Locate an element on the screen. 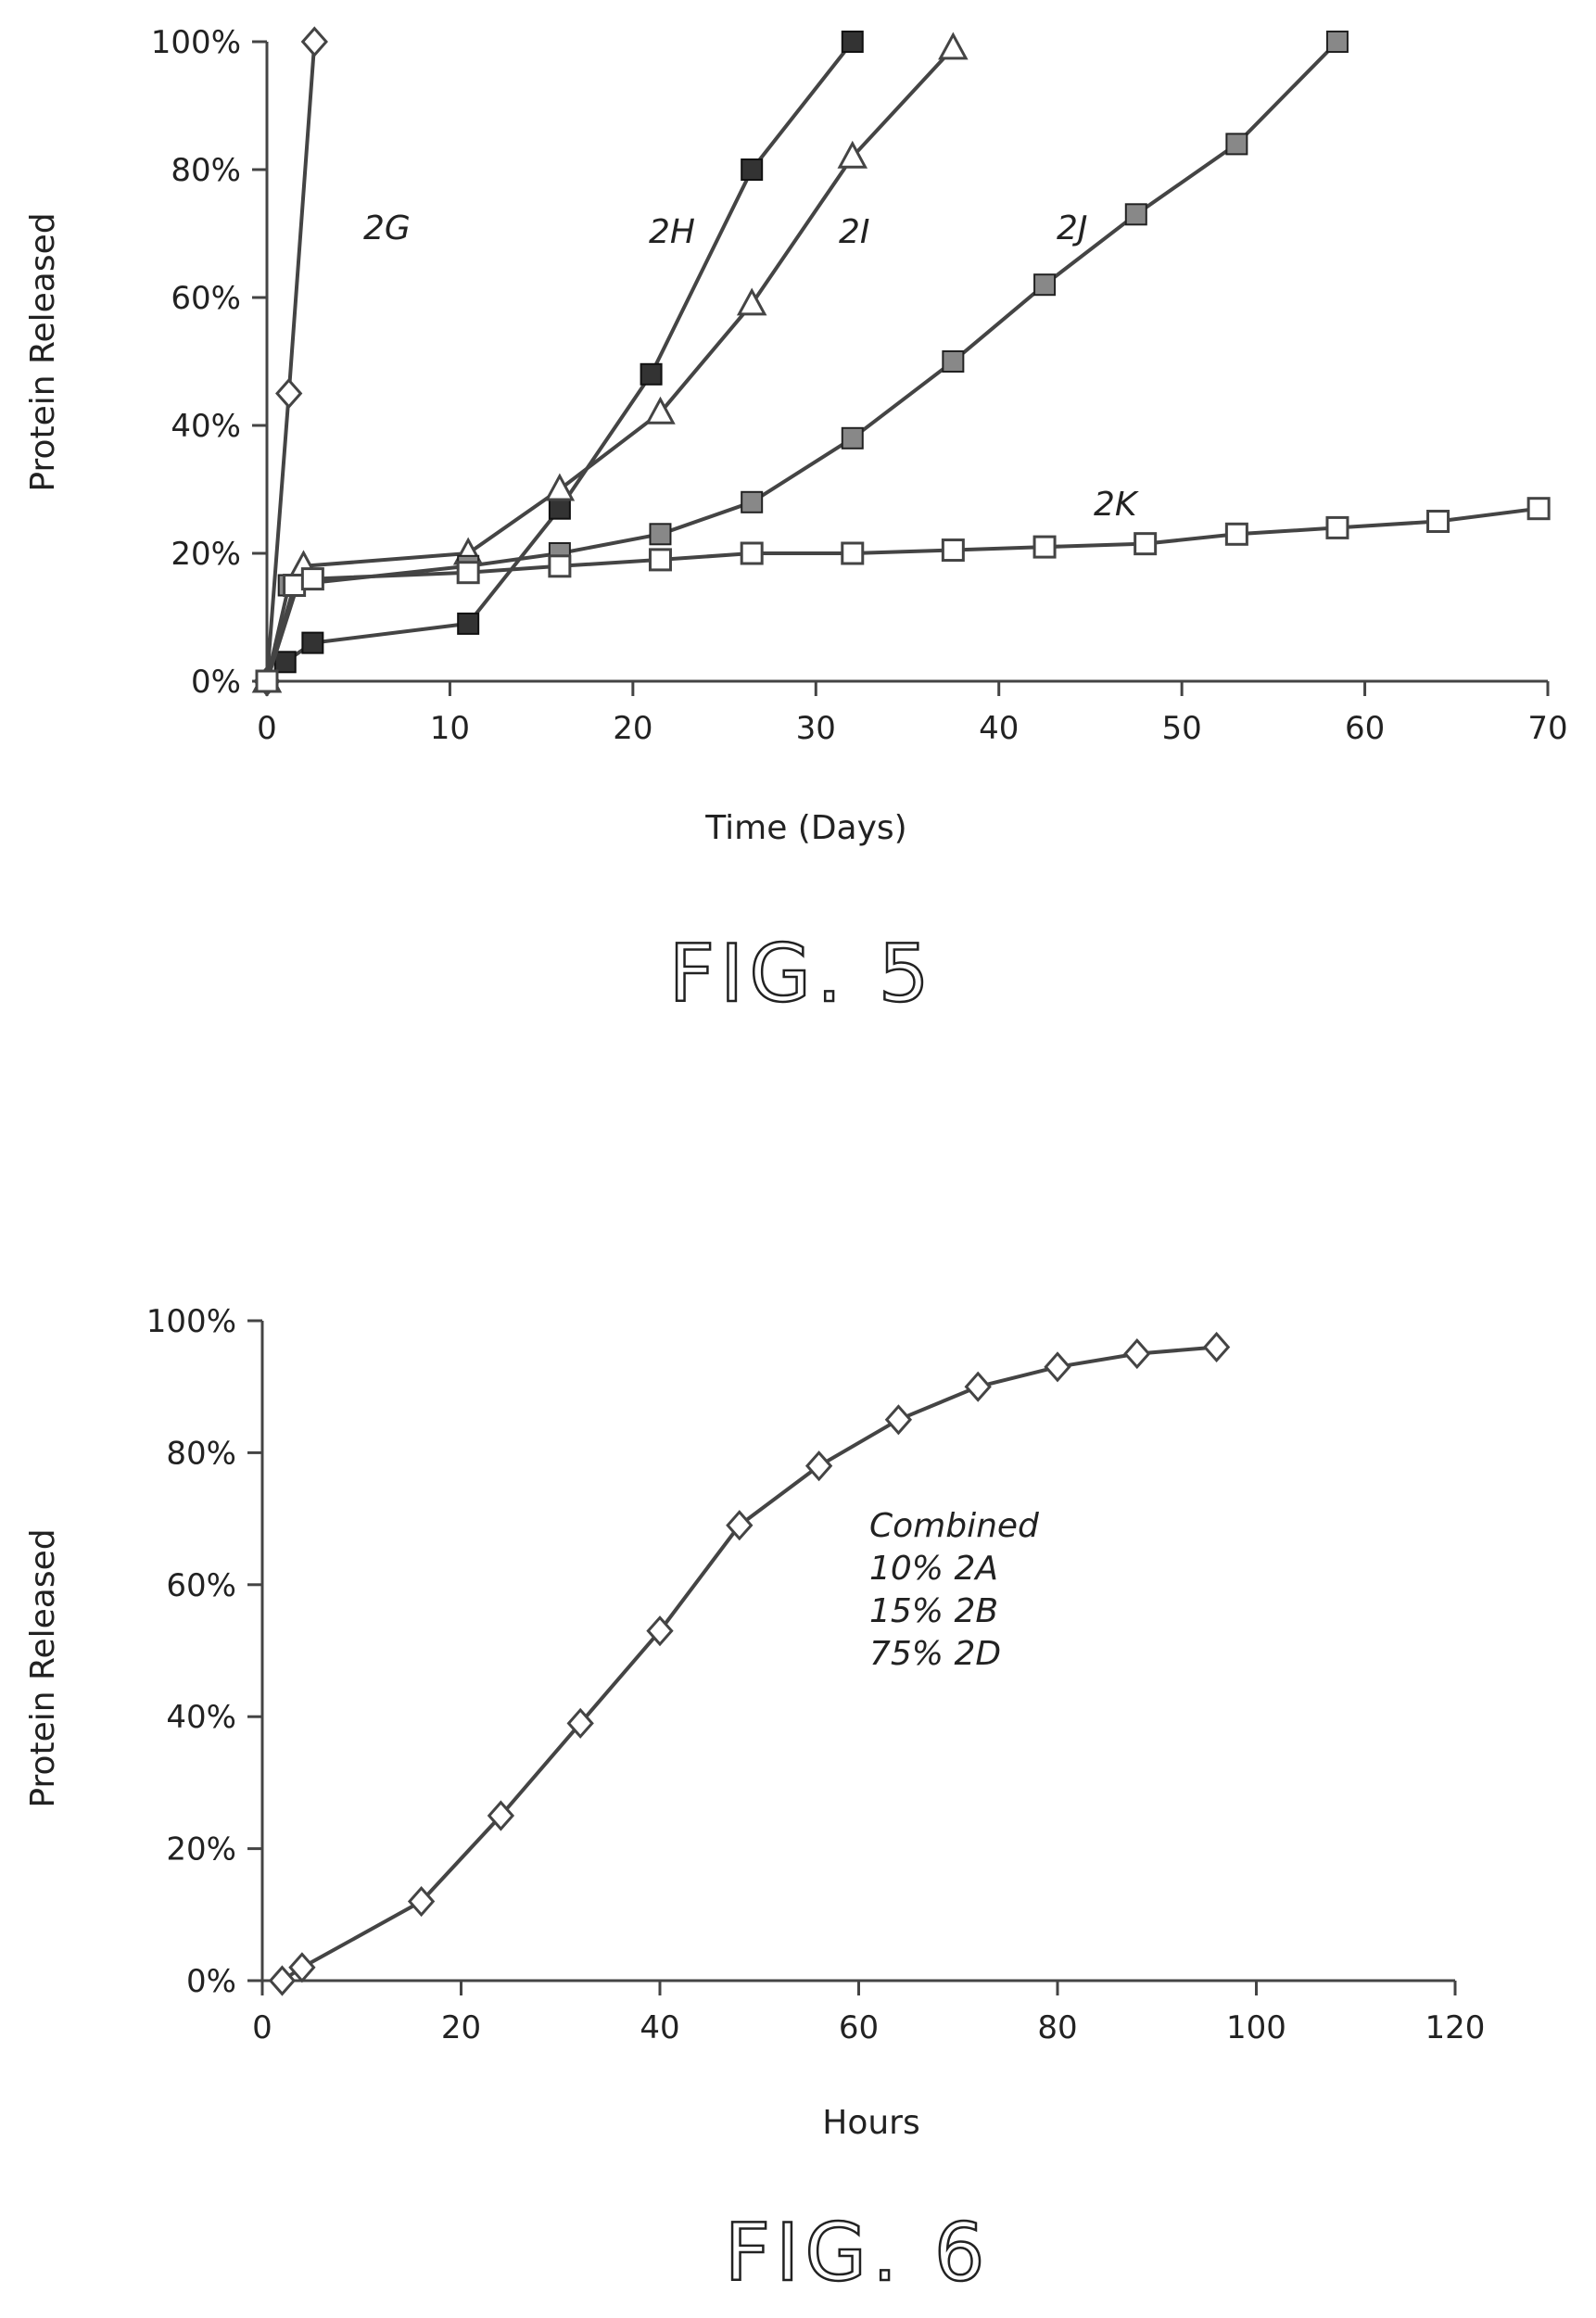  fig5-label-2K: 2K is located at coordinates (1116, 505).